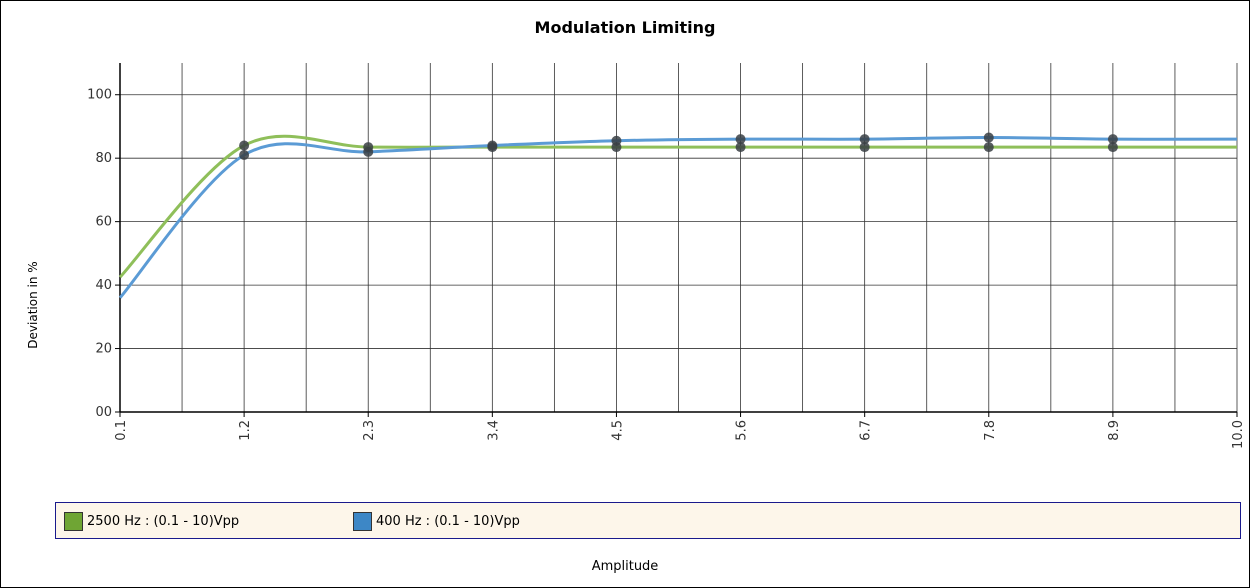 The height and width of the screenshot is (588, 1250). What do you see at coordinates (680, 434) in the screenshot?
I see `x-tick-labels: 0.1 1.2 2.3 3.4 4.5 5.6 6.7 7.8 8.9 10.0` at bounding box center [680, 434].